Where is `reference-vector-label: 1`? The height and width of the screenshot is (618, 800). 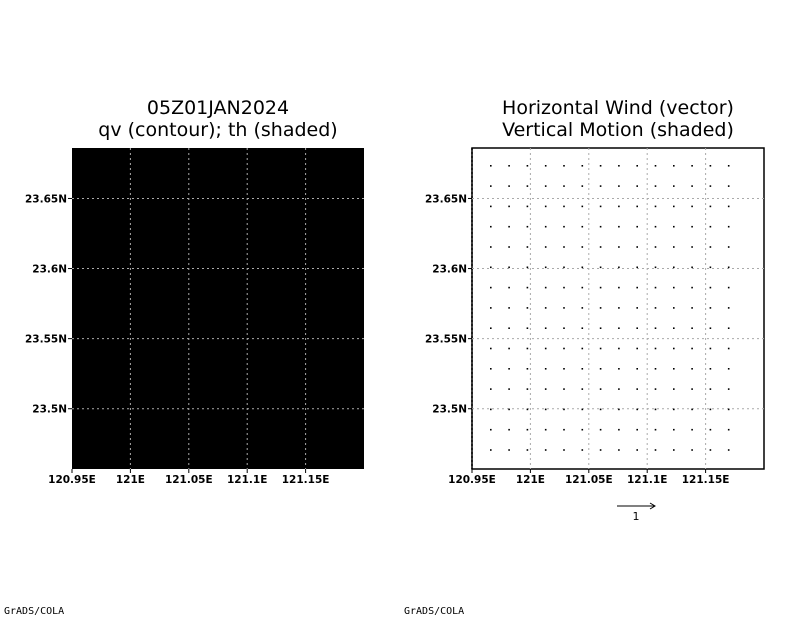
reference-vector-label: 1 is located at coordinates (636, 516).